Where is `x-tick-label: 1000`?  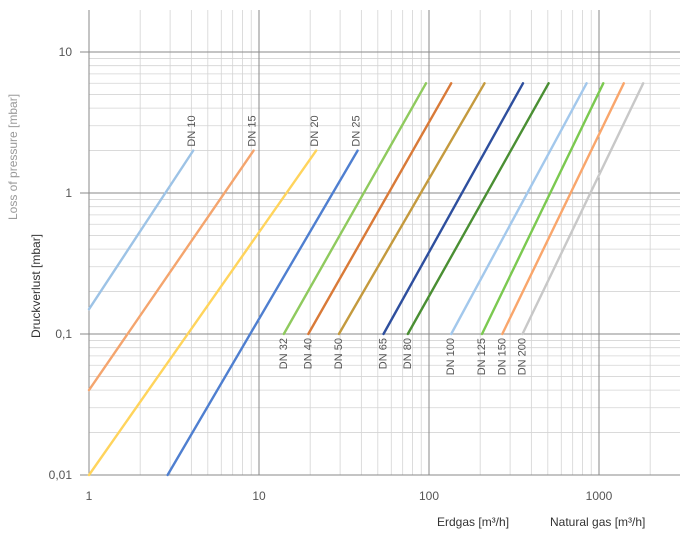
x-tick-label: 1000 is located at coordinates (599, 496).